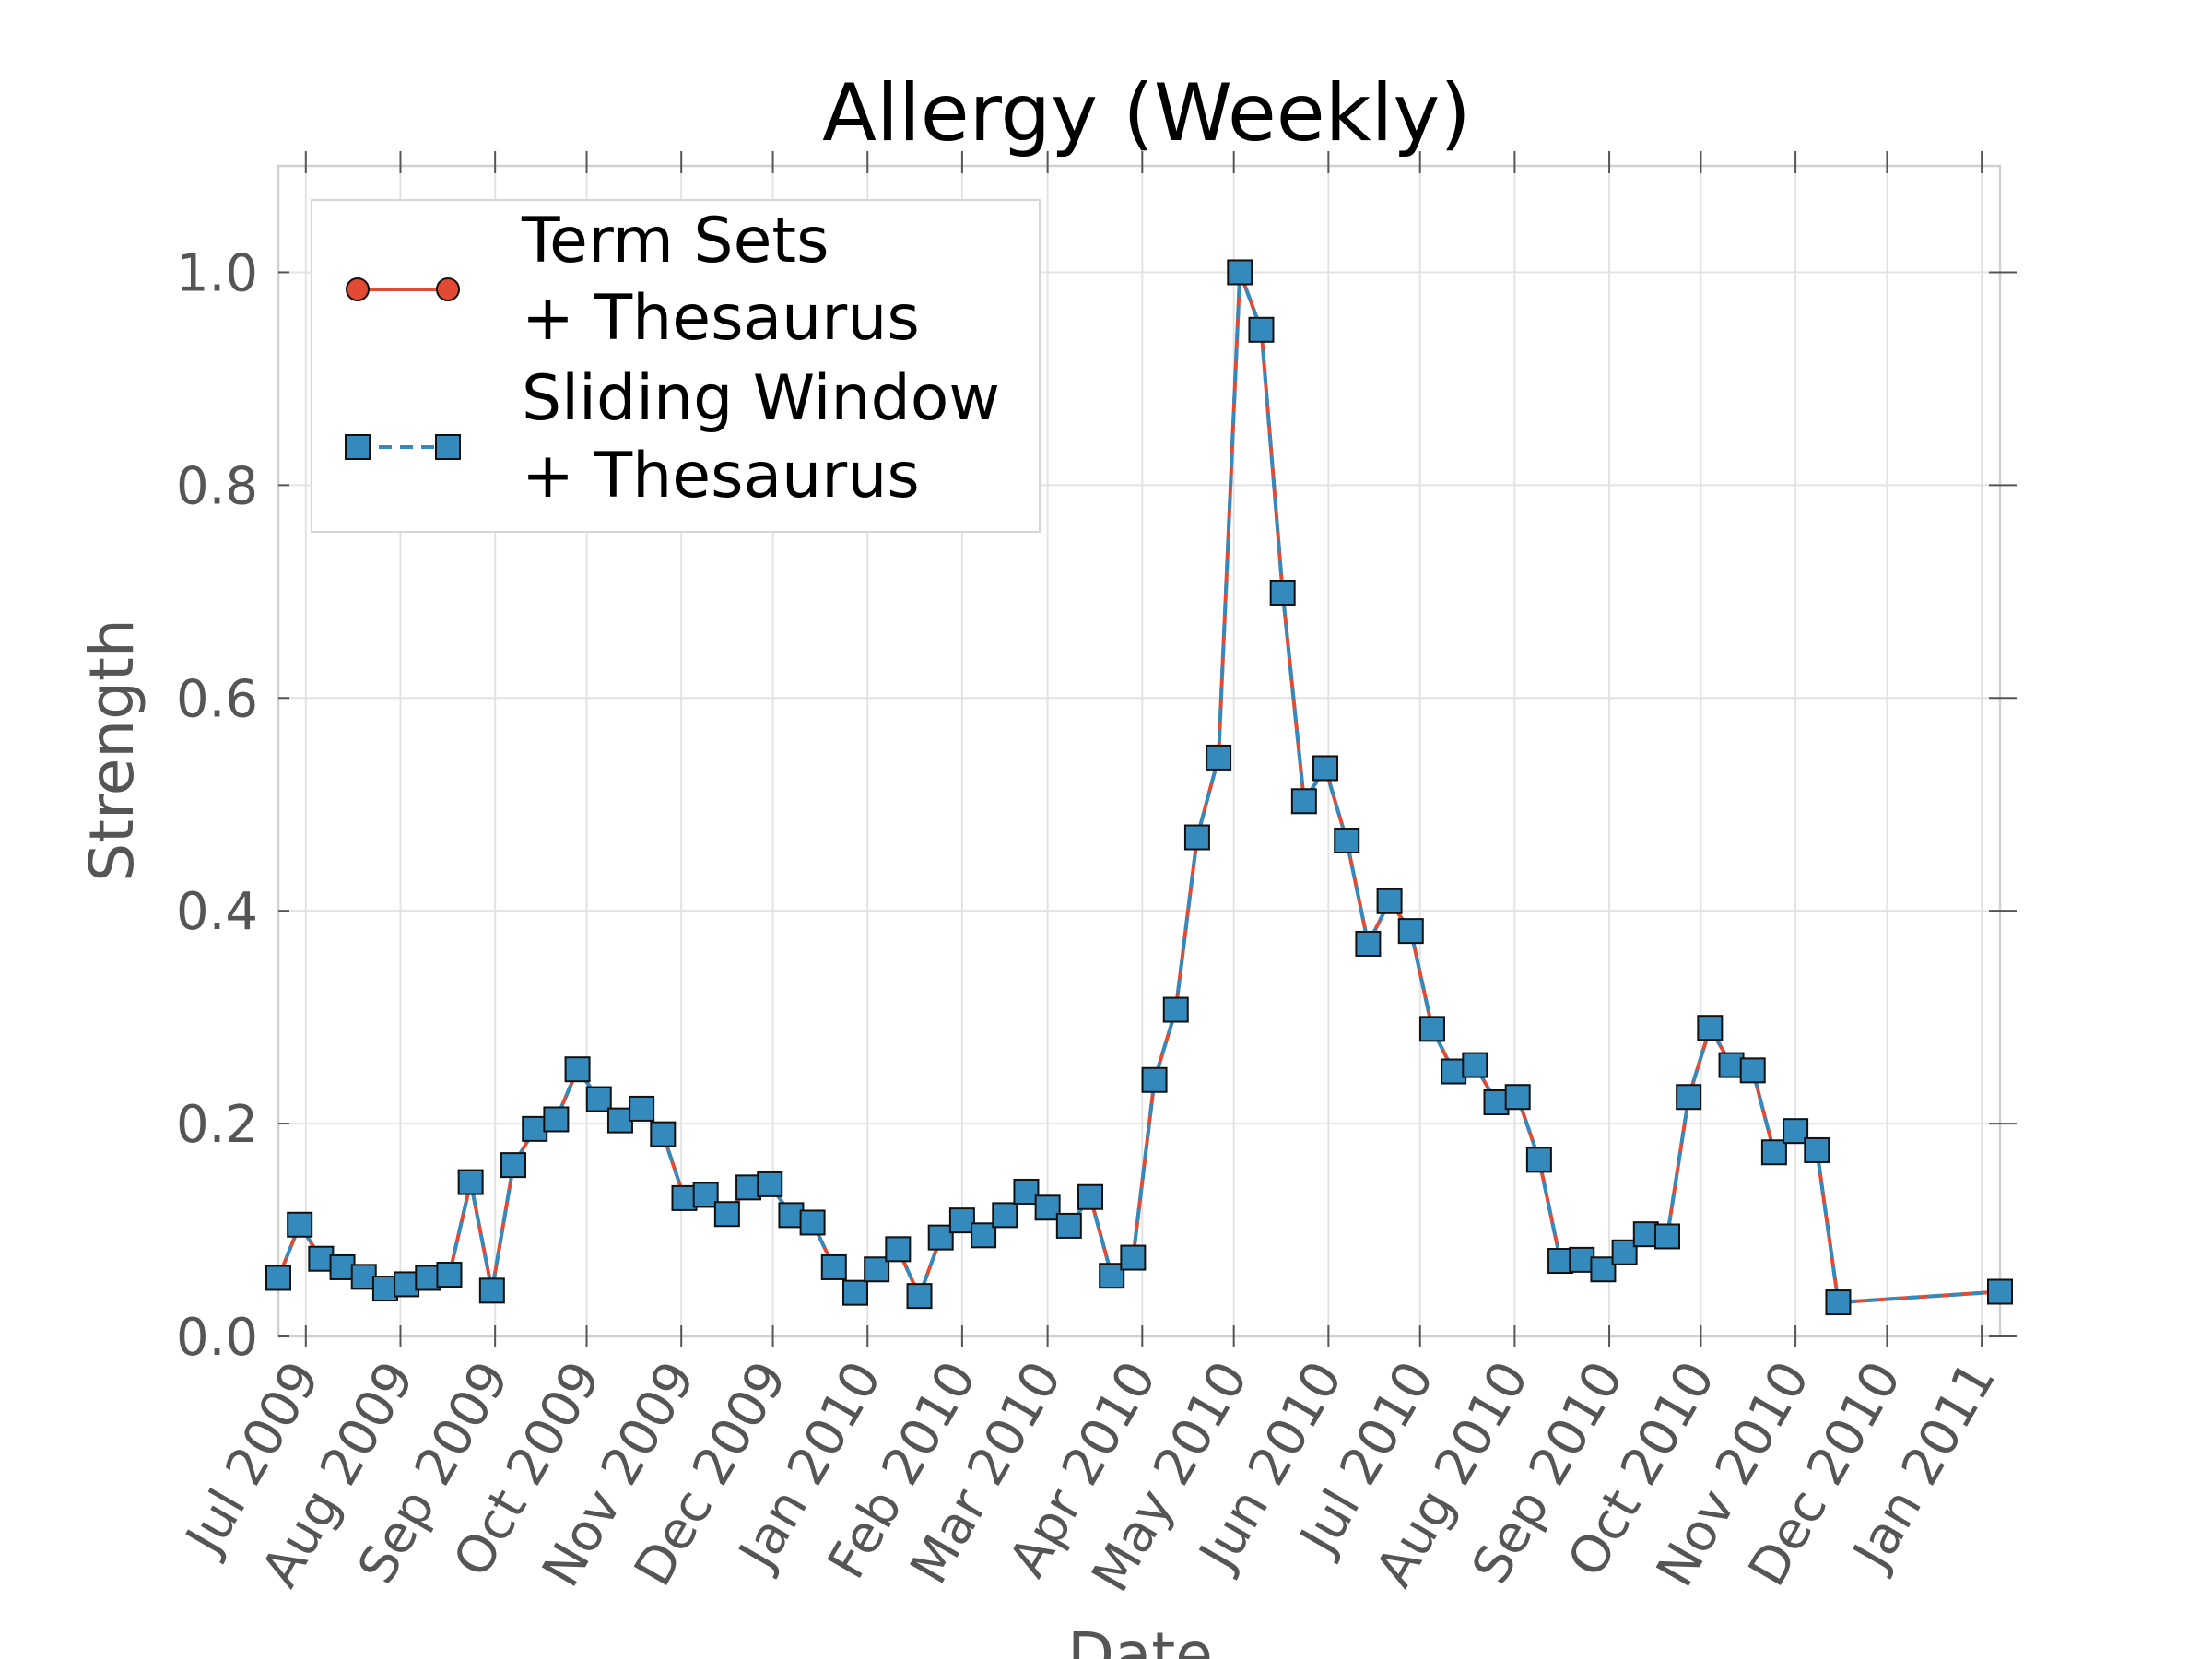  What do you see at coordinates (217, 486) in the screenshot?
I see `y-tick-label: 0.8` at bounding box center [217, 486].